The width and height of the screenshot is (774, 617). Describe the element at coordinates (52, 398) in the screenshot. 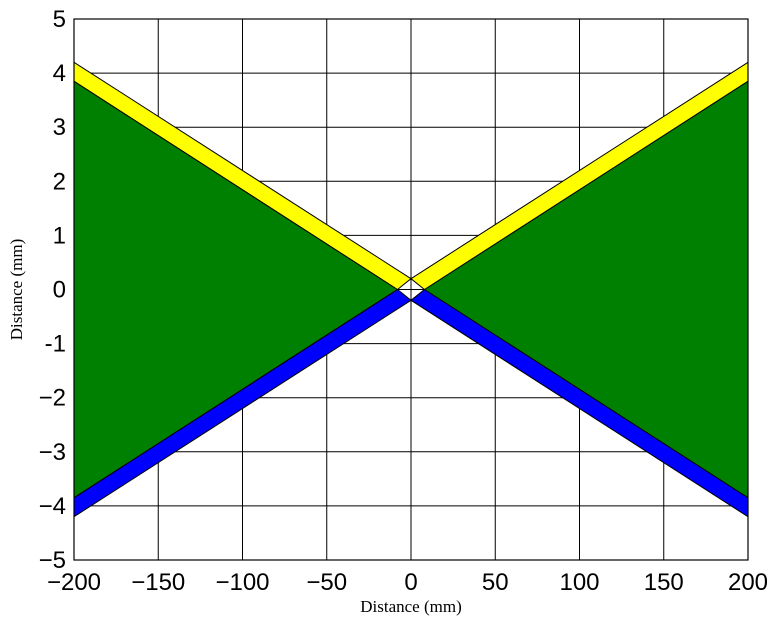

I see `y-tick-label: −2` at that location.